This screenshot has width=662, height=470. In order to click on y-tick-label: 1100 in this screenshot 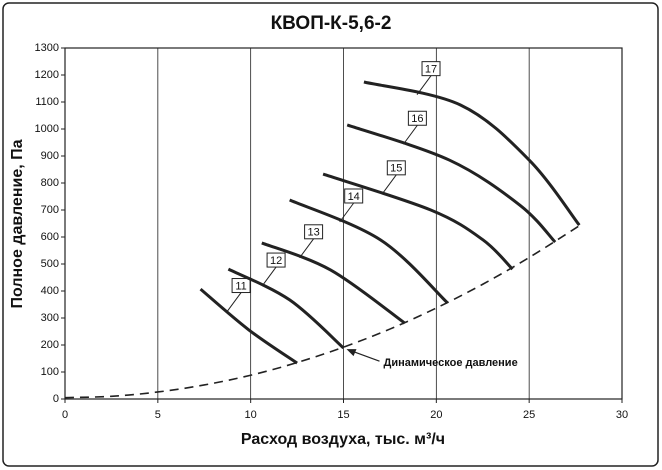, I will do `click(47, 102)`.